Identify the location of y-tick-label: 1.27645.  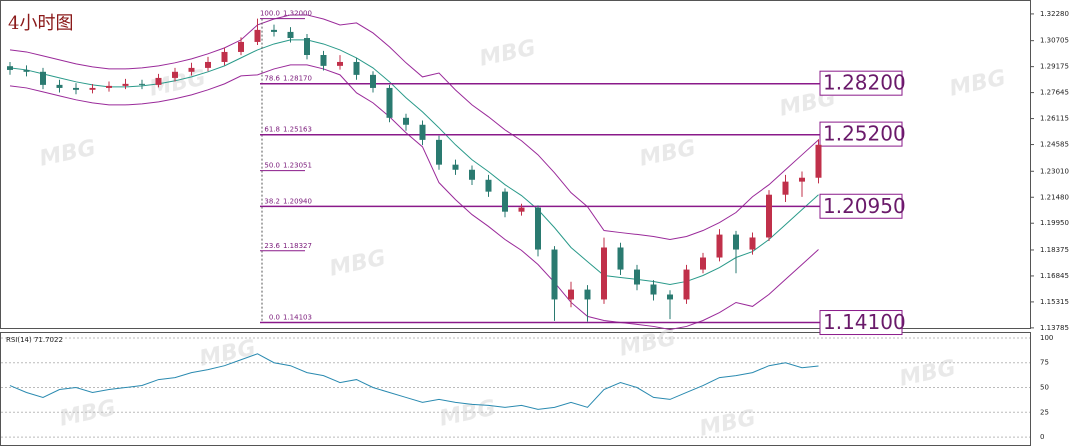
(1054, 93).